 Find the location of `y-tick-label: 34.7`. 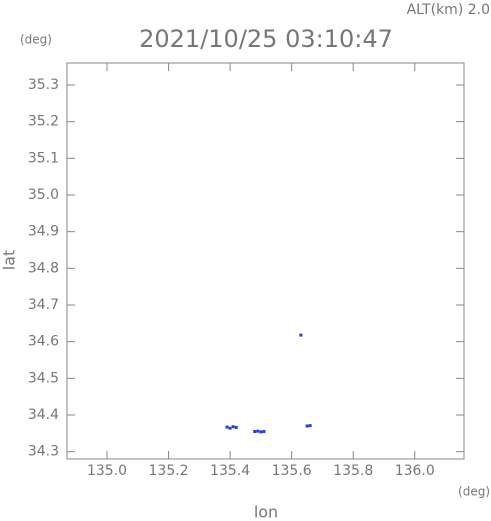

y-tick-label: 34.7 is located at coordinates (43, 305).